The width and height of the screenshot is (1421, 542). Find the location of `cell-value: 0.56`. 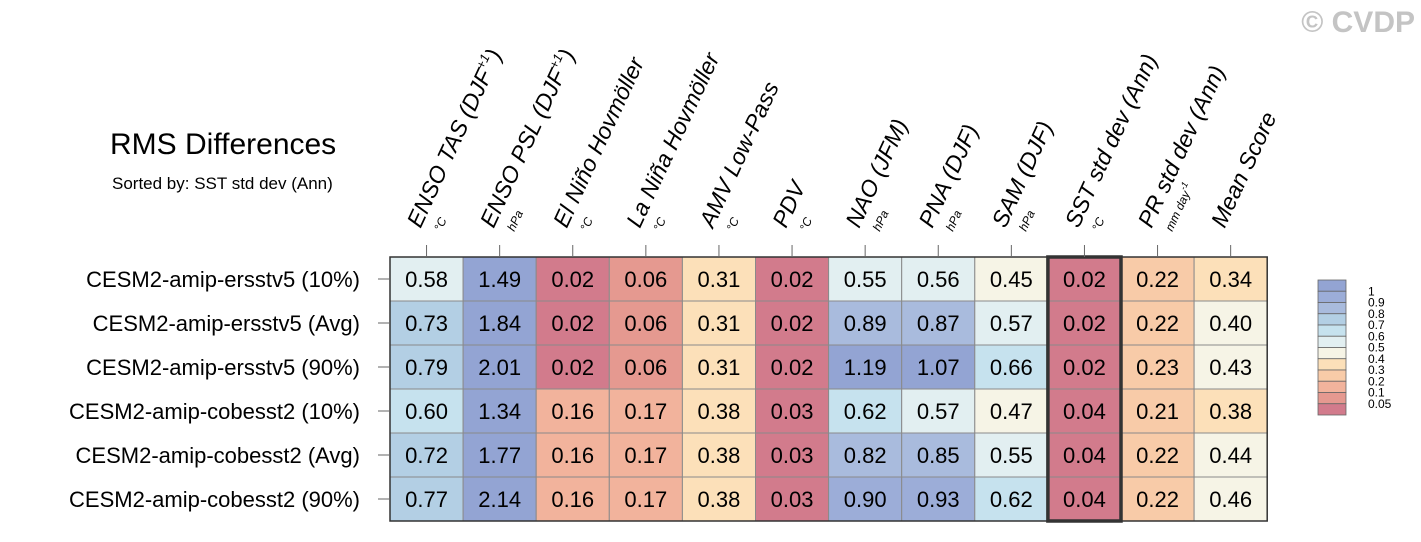

cell-value: 0.56 is located at coordinates (938, 279).